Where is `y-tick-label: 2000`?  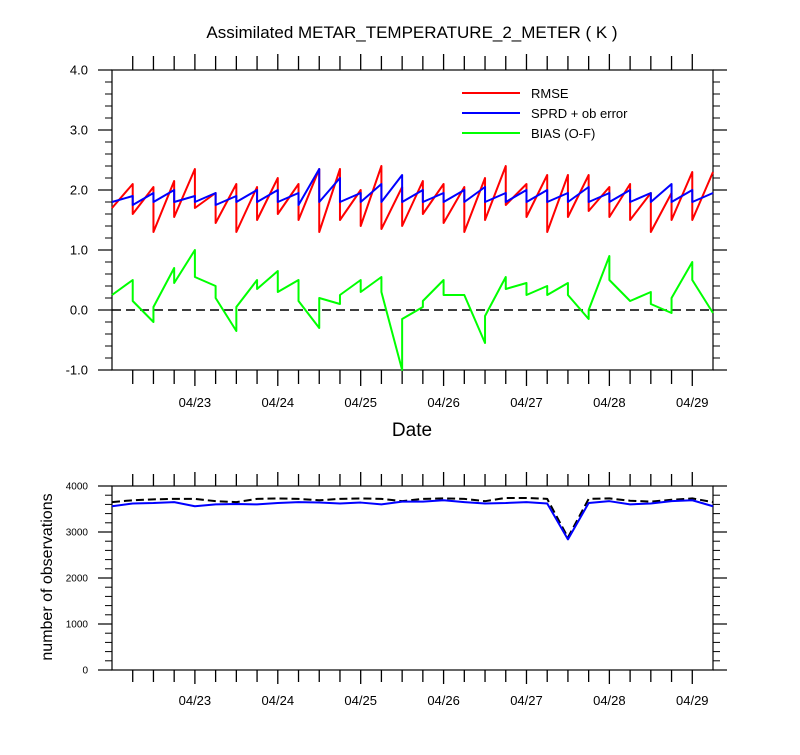 y-tick-label: 2000 is located at coordinates (77, 579).